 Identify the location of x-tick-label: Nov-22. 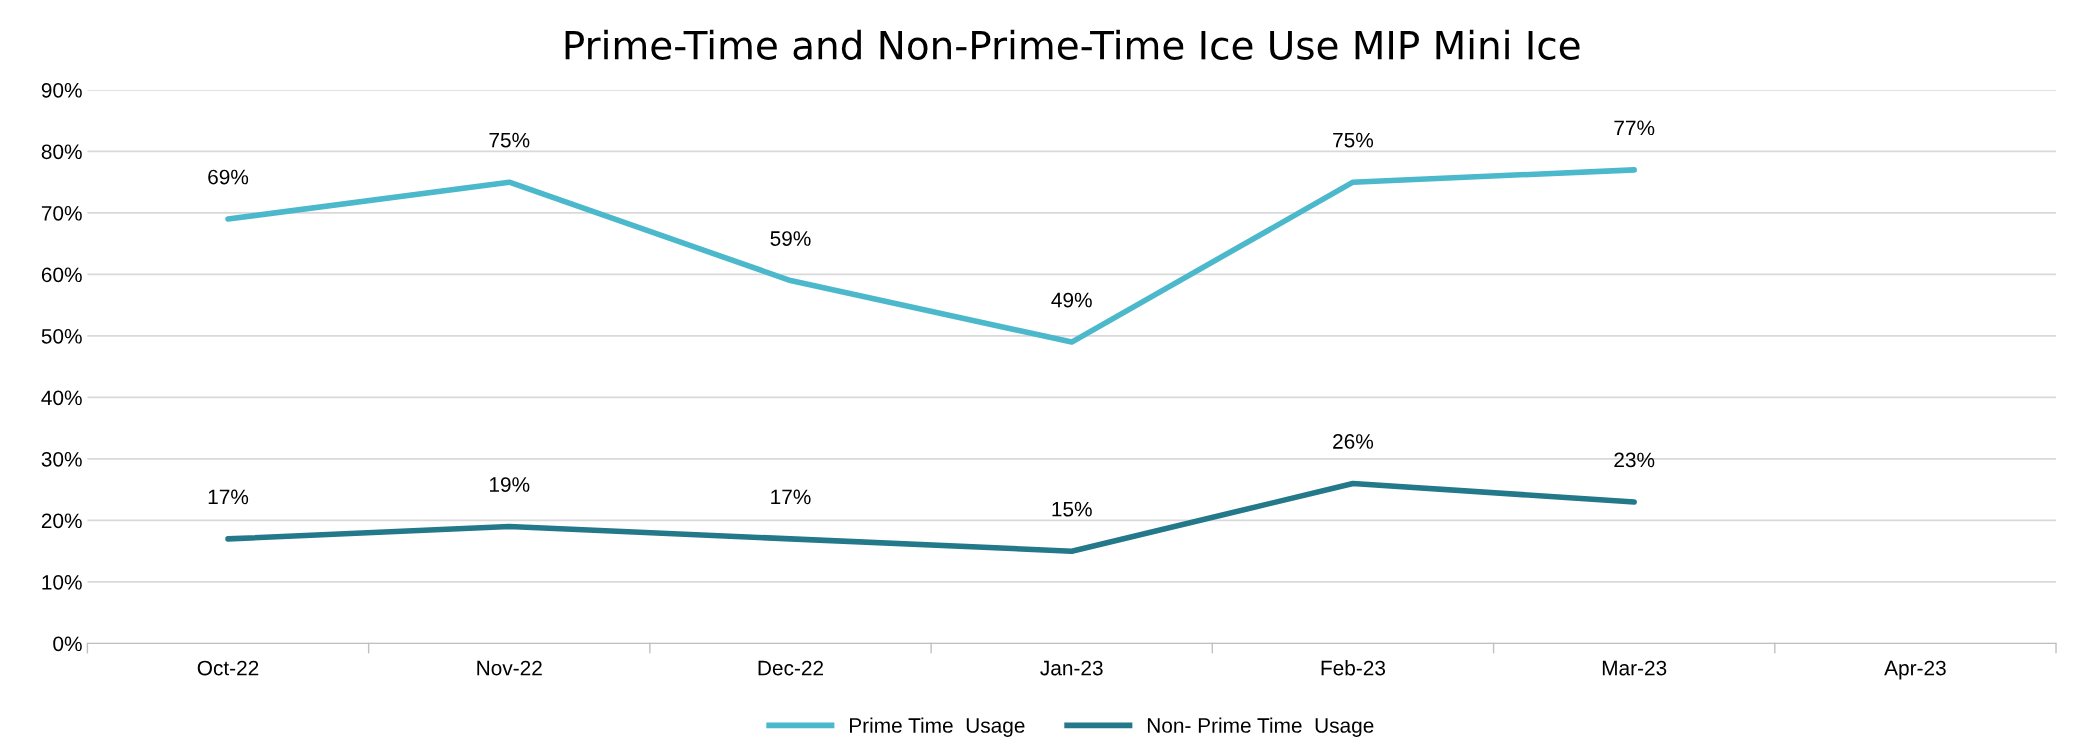
(509, 668).